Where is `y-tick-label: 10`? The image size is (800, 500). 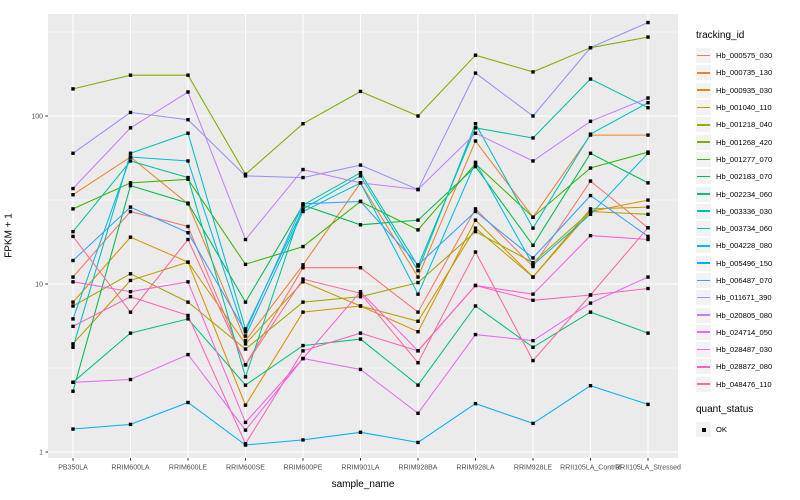 y-tick-label: 10 is located at coordinates (39, 285).